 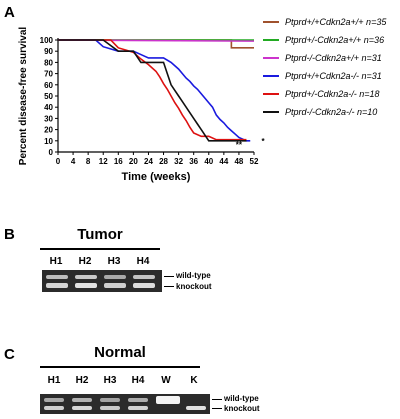 What do you see at coordinates (196, 408) in the screenshot?
I see `panel-c-band-k-ko` at bounding box center [196, 408].